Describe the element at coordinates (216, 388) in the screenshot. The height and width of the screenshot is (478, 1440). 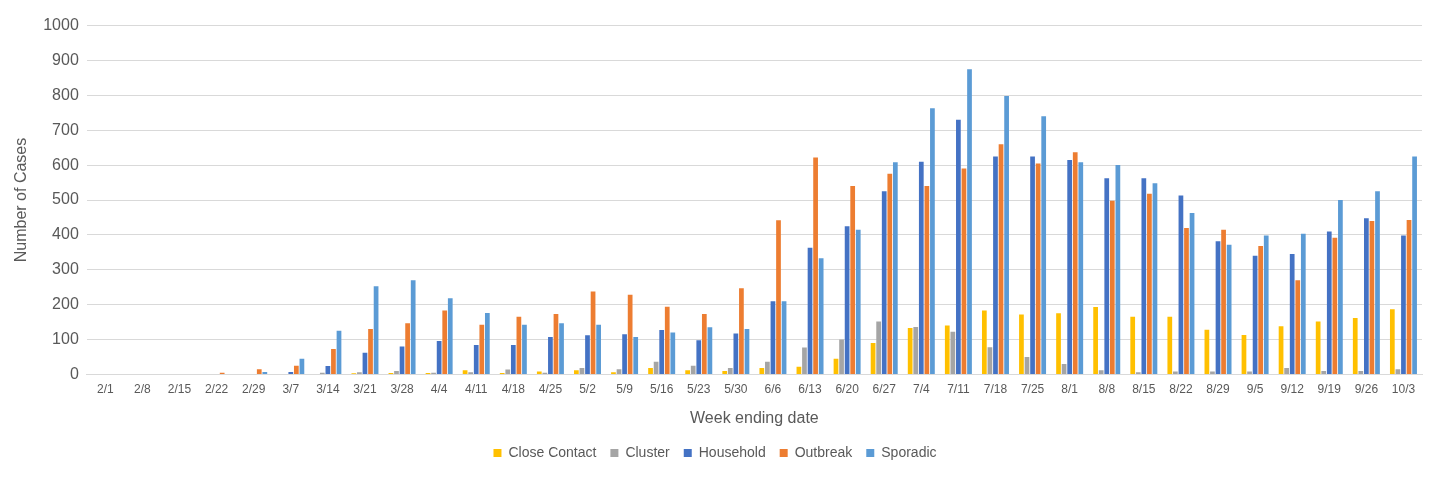
I see `x-tick-label: 2/22` at that location.